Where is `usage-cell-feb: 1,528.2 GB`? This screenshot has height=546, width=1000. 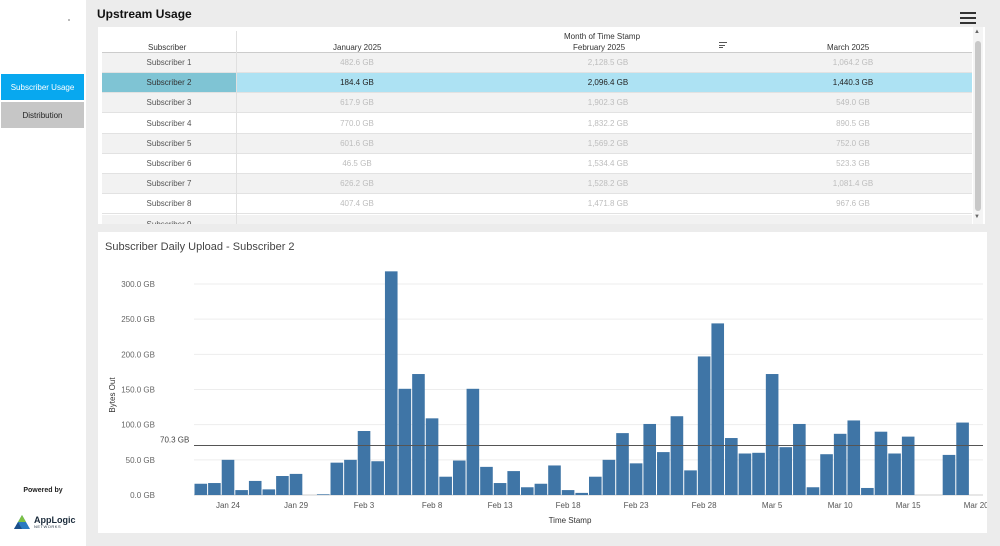 usage-cell-feb: 1,528.2 GB is located at coordinates (608, 184).